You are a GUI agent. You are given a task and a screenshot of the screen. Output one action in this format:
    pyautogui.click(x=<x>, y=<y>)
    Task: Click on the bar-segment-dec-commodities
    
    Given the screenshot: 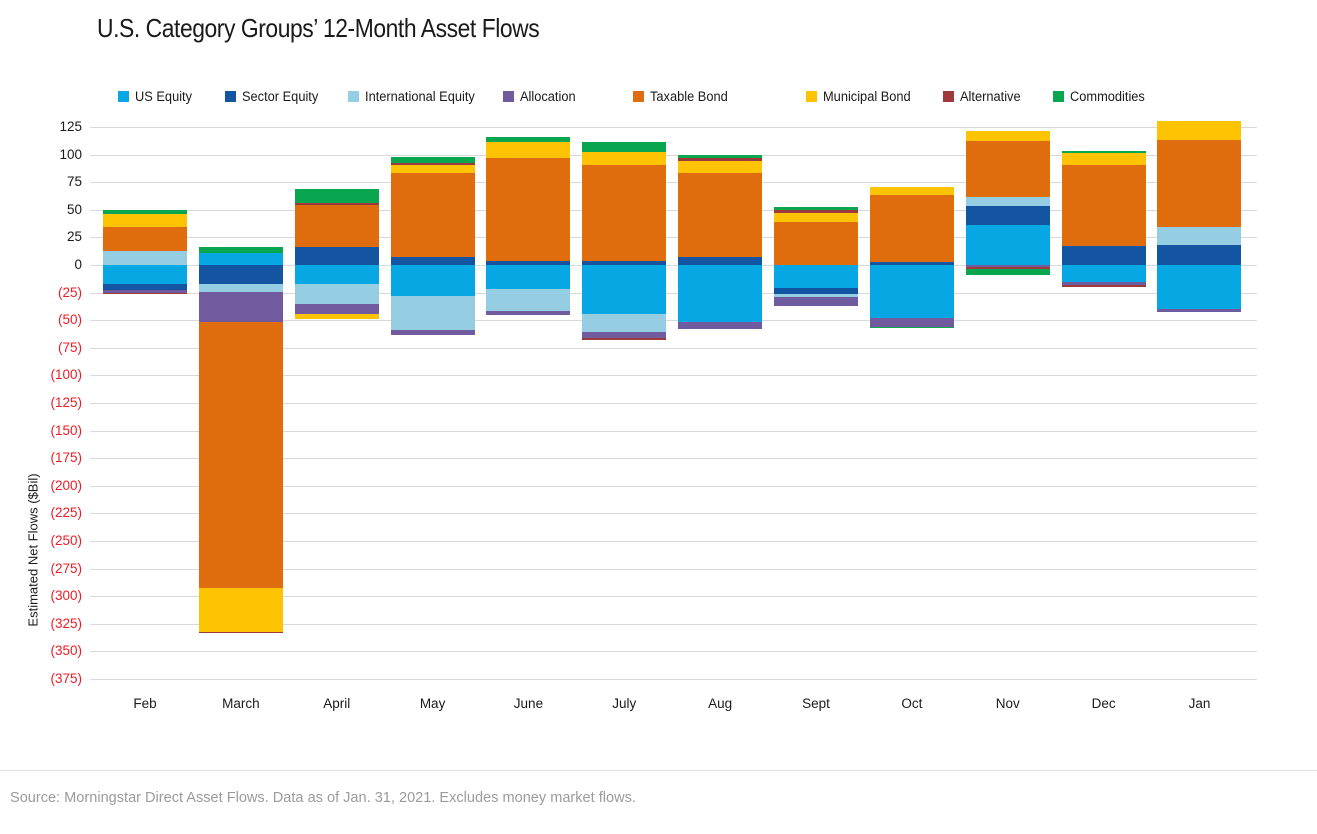 What is the action you would take?
    pyautogui.click(x=1103, y=151)
    